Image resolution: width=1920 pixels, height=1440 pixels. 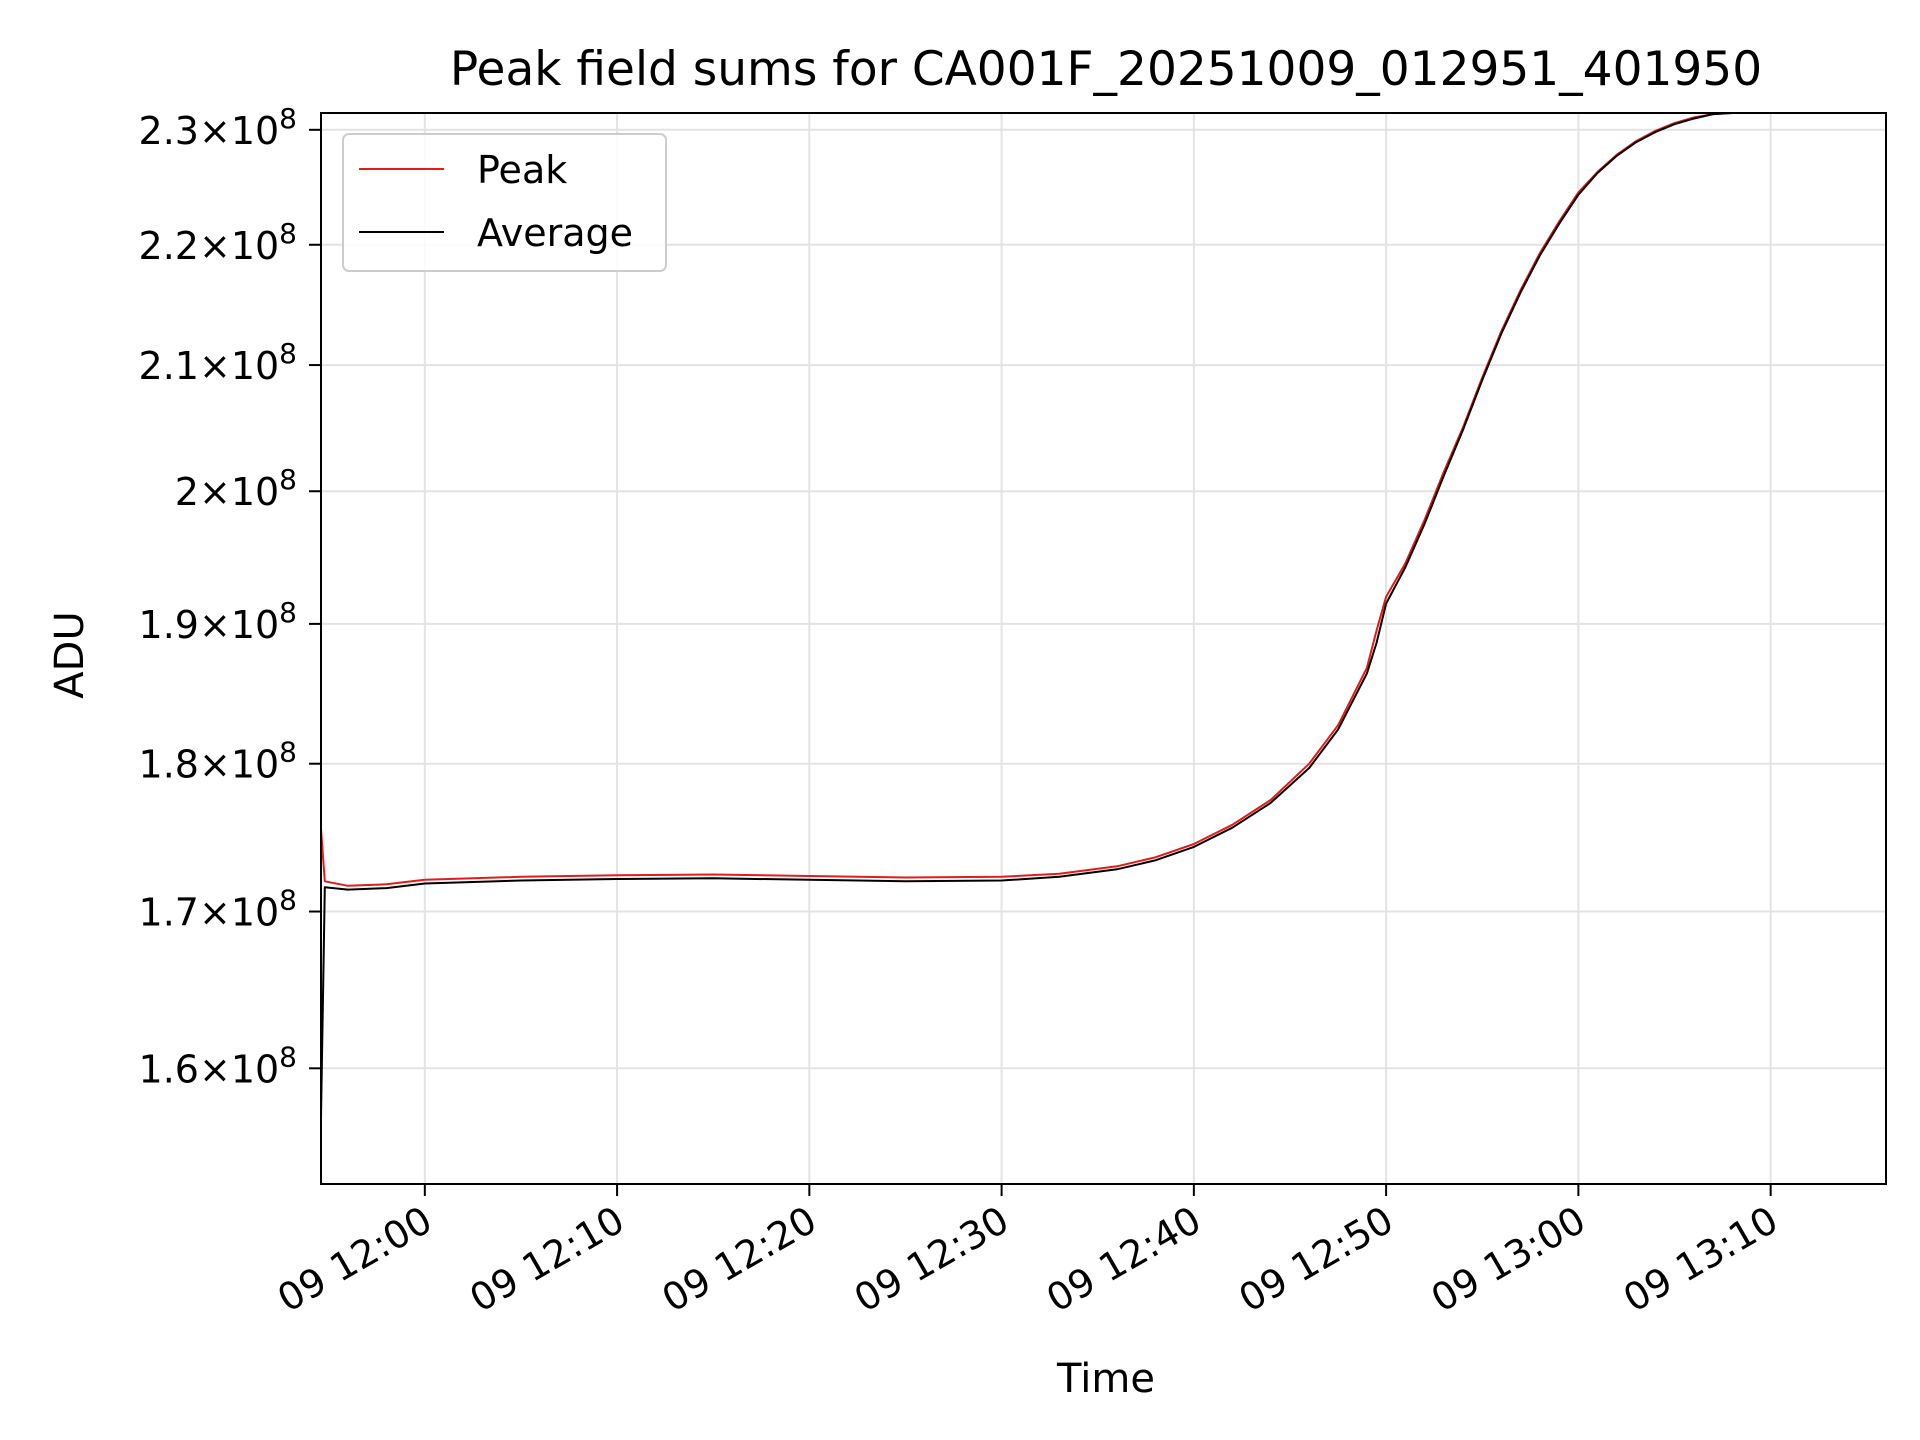 I want to click on y-tick-label: 1.7×10⁸, so click(x=218, y=909).